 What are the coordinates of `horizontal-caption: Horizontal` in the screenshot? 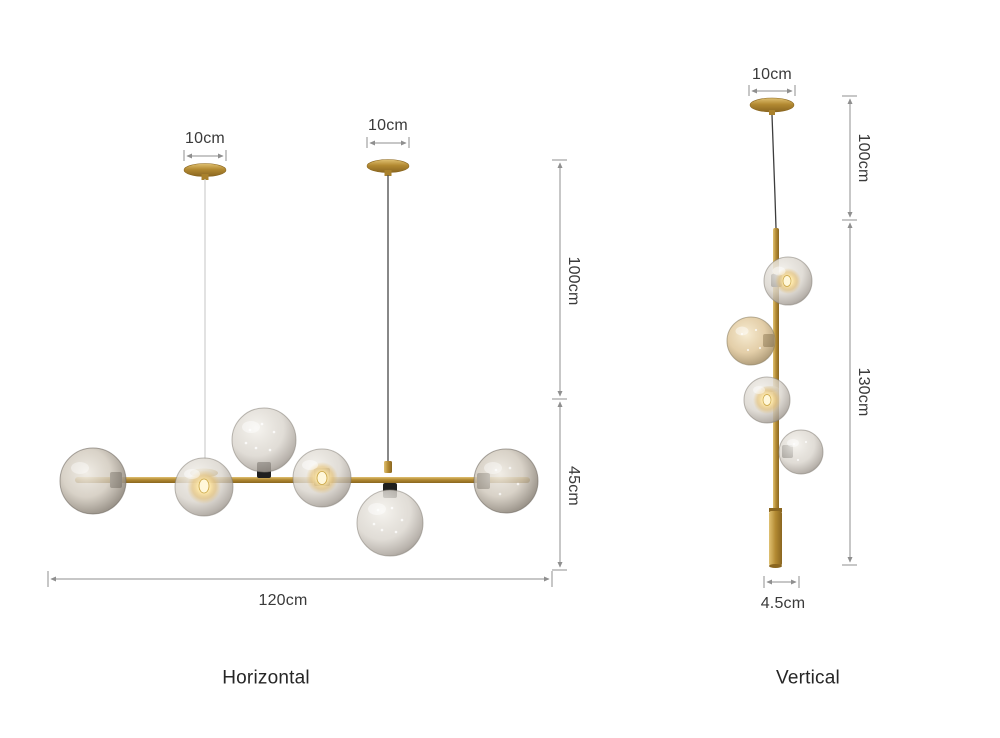 It's located at (266, 678).